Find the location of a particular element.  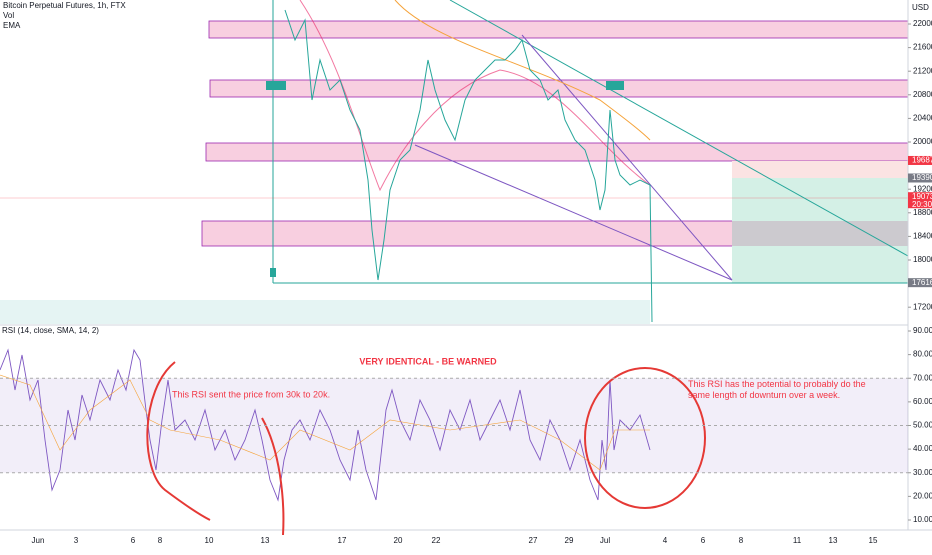

date-label: 22 is located at coordinates (436, 540).